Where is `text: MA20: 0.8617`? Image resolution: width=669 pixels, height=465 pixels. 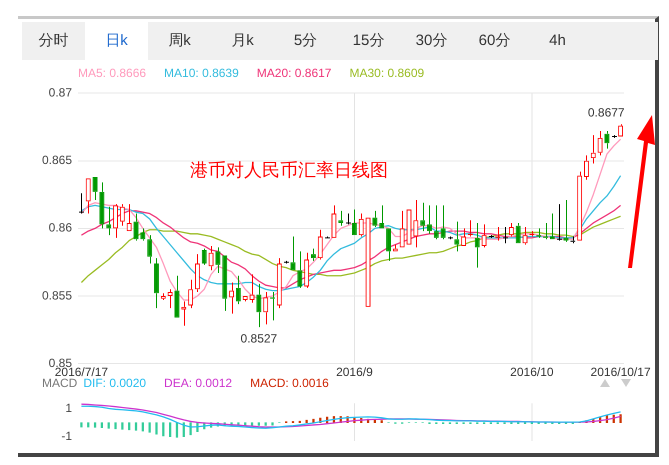
text: MA20: 0.8617 is located at coordinates (294, 73).